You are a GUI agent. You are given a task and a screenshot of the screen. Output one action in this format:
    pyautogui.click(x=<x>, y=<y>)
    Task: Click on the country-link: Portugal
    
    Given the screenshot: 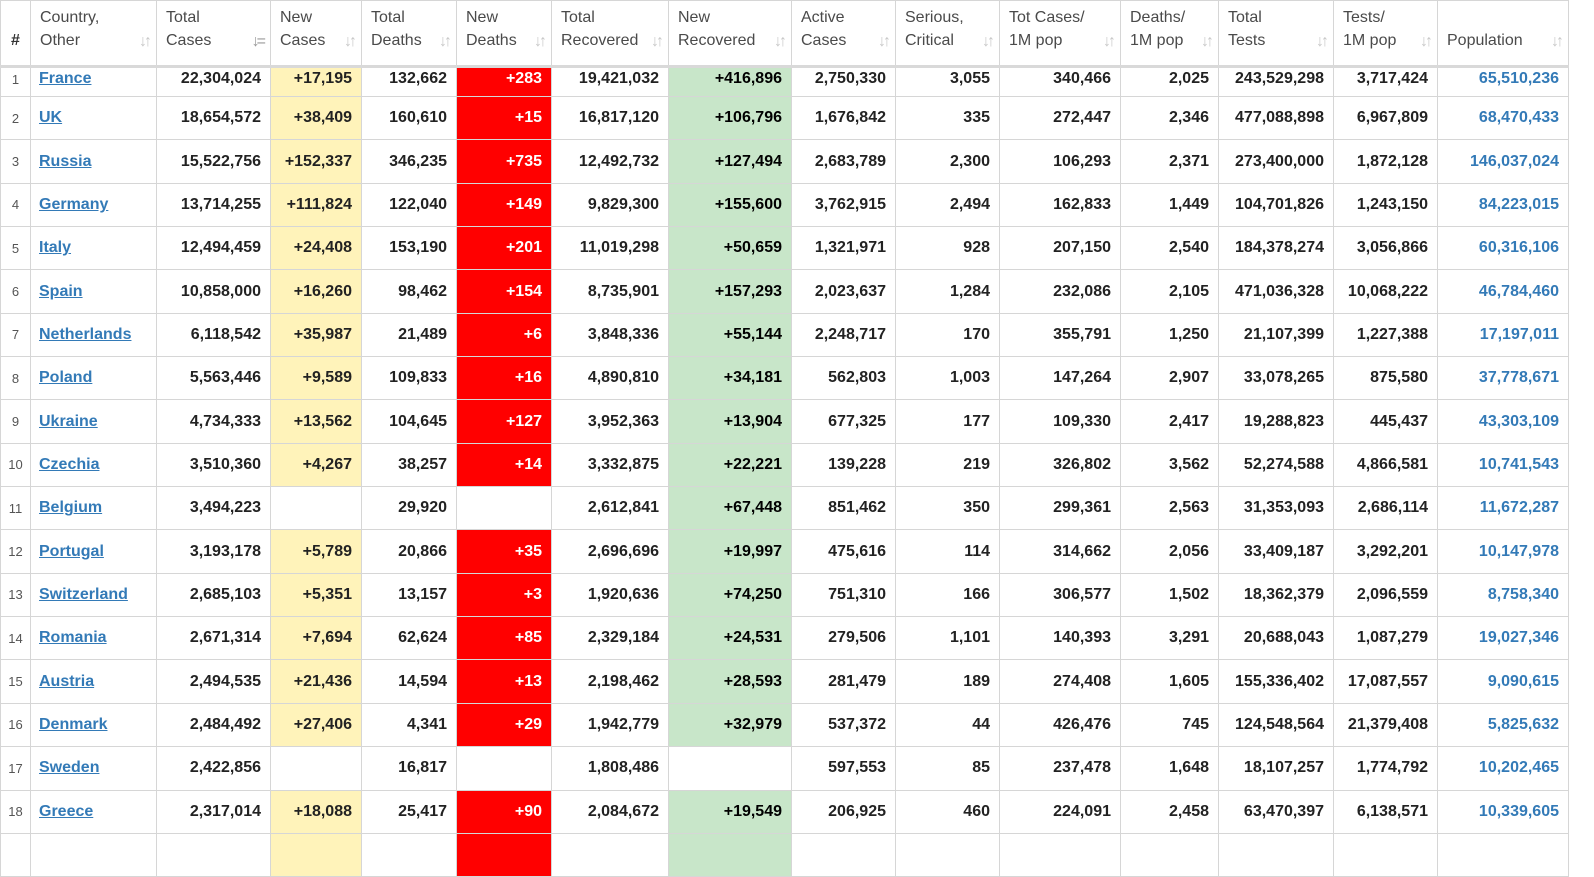 What is the action you would take?
    pyautogui.click(x=71, y=551)
    